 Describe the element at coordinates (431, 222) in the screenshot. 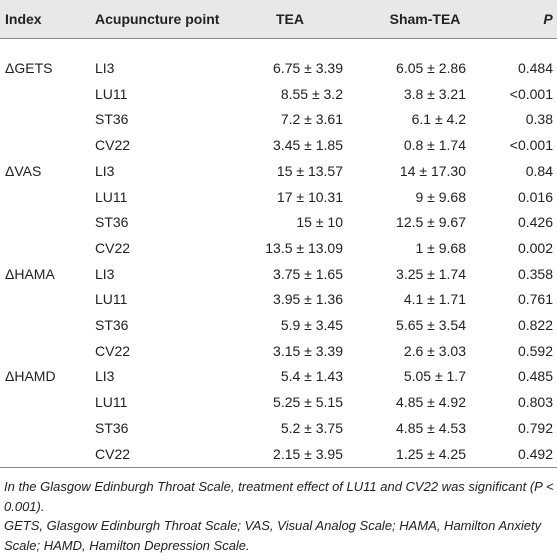

I see `value-cell: 12.5 ± 9.67` at that location.